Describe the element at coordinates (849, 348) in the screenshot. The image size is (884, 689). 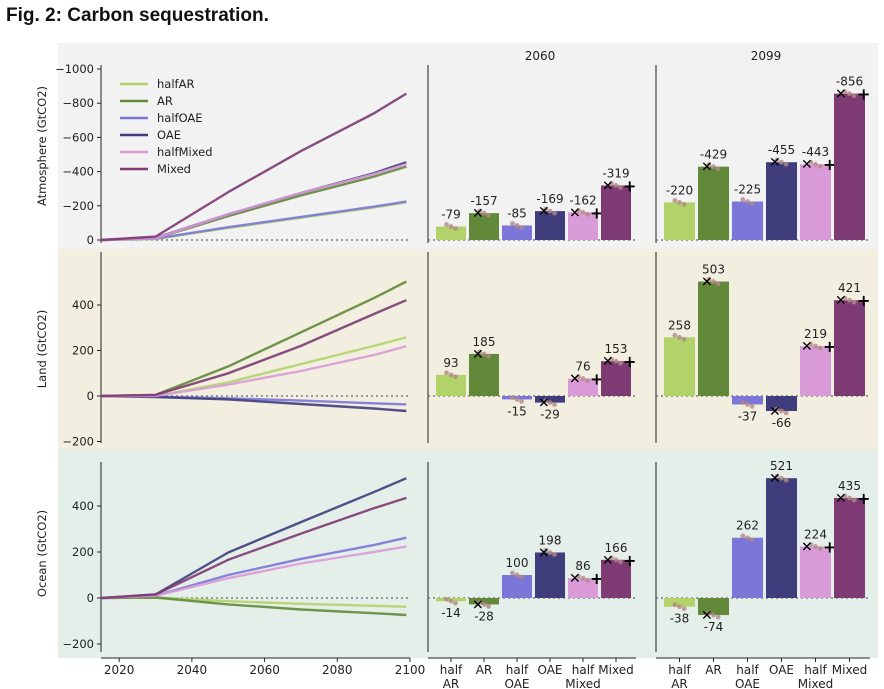
I see `bar-Mixed` at that location.